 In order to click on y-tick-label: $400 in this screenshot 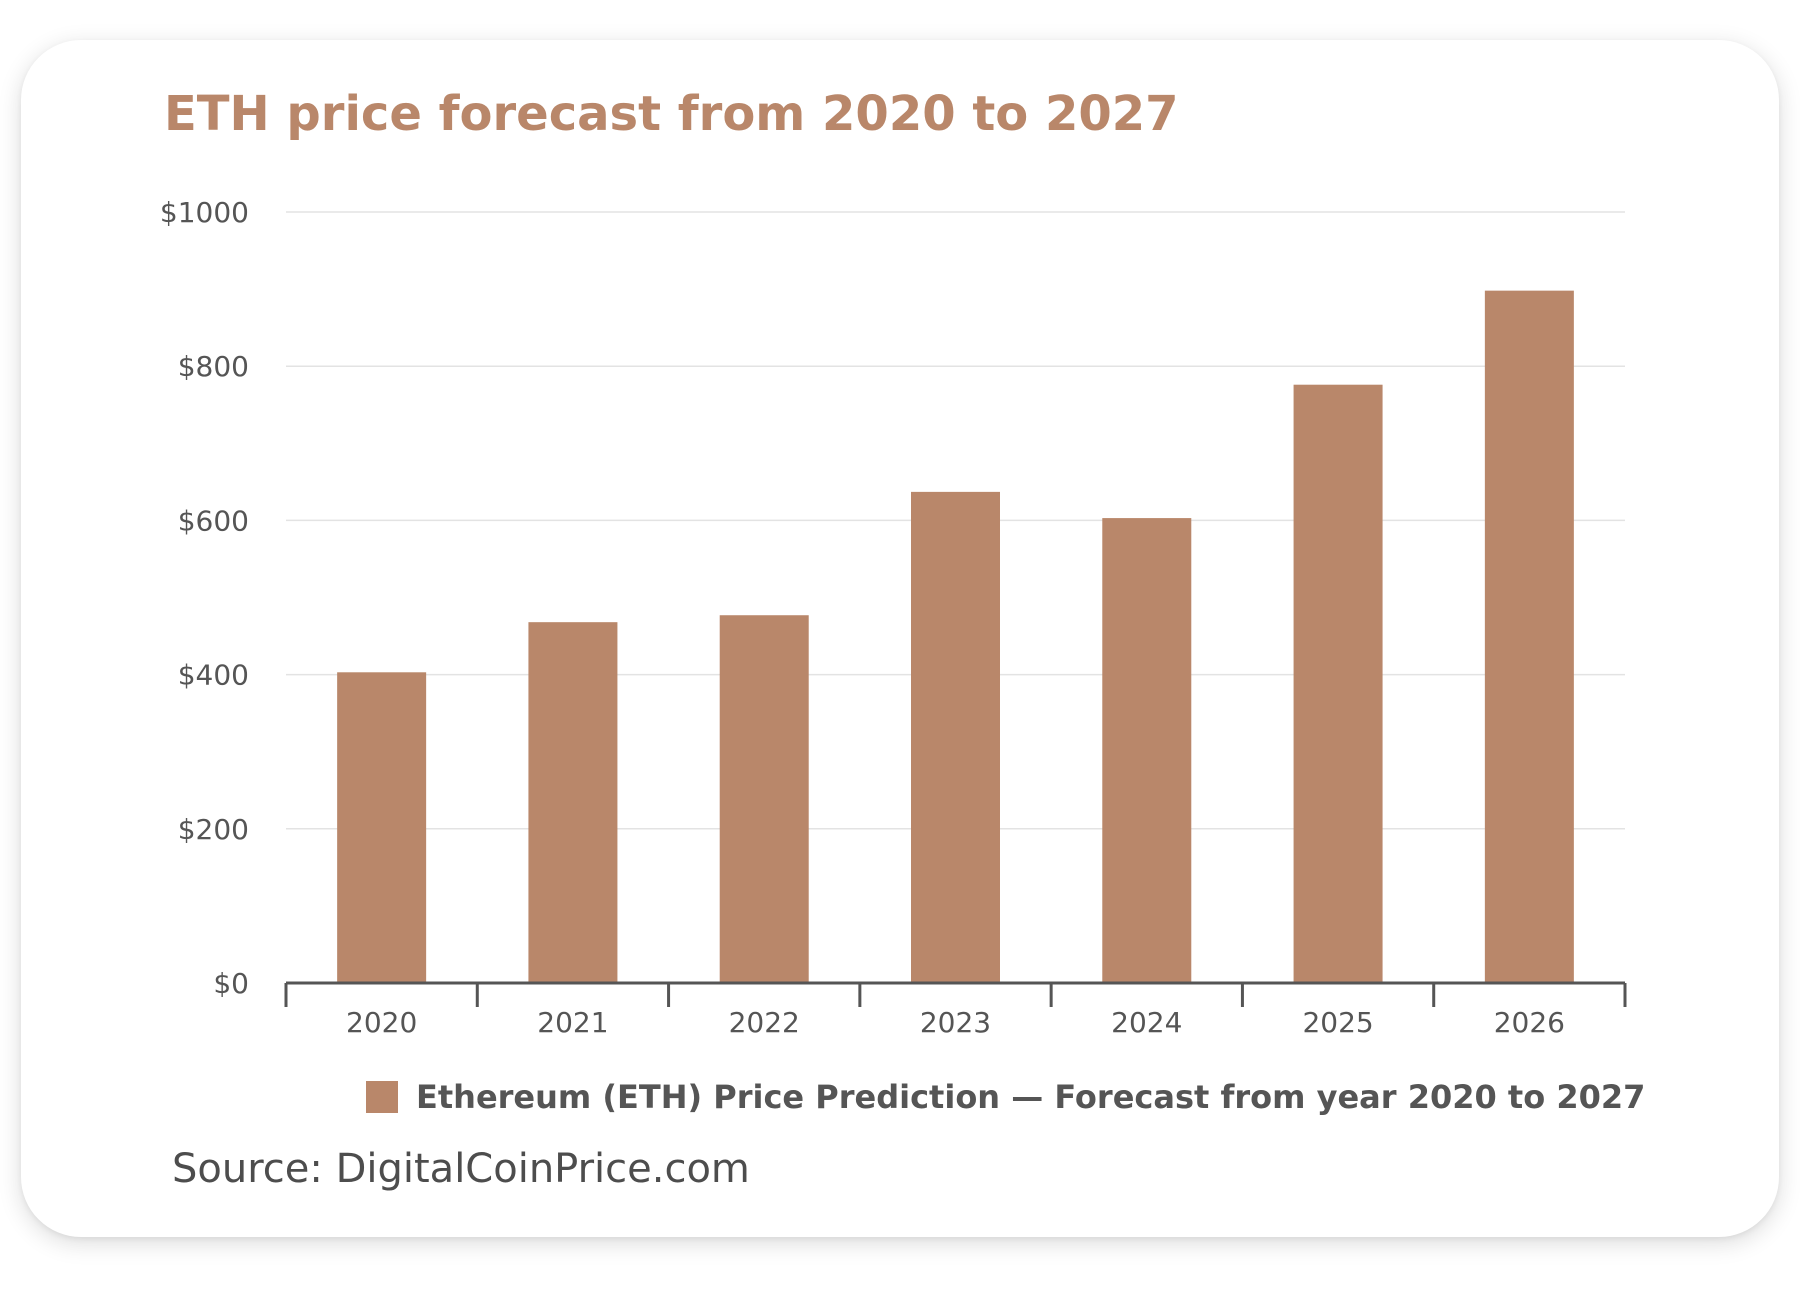, I will do `click(213, 675)`.